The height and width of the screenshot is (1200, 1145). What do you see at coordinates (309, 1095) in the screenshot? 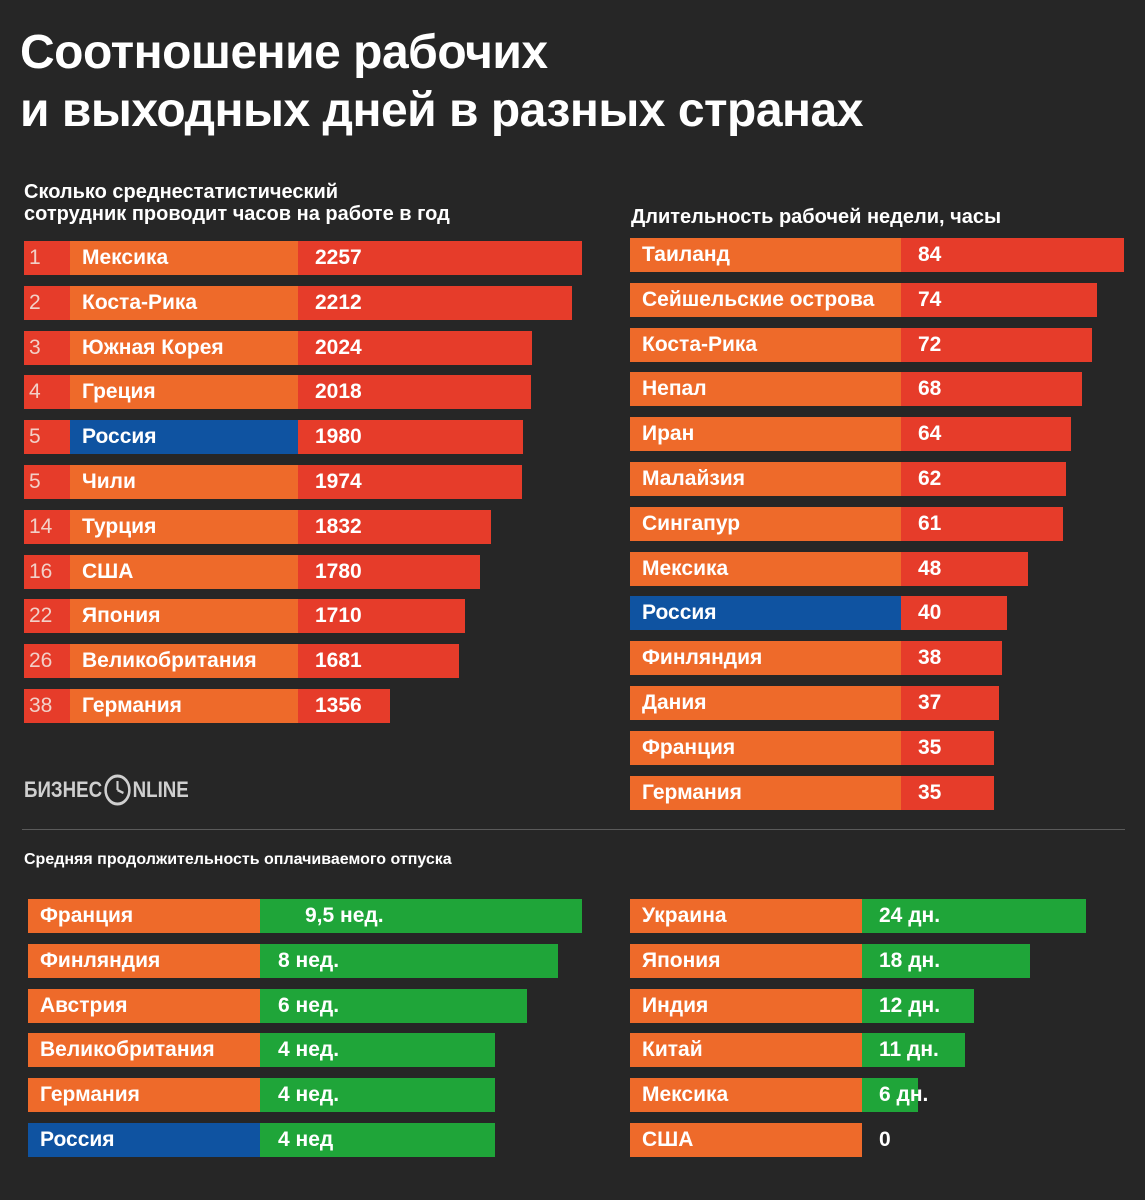
I see `value-label: 4 нед.` at bounding box center [309, 1095].